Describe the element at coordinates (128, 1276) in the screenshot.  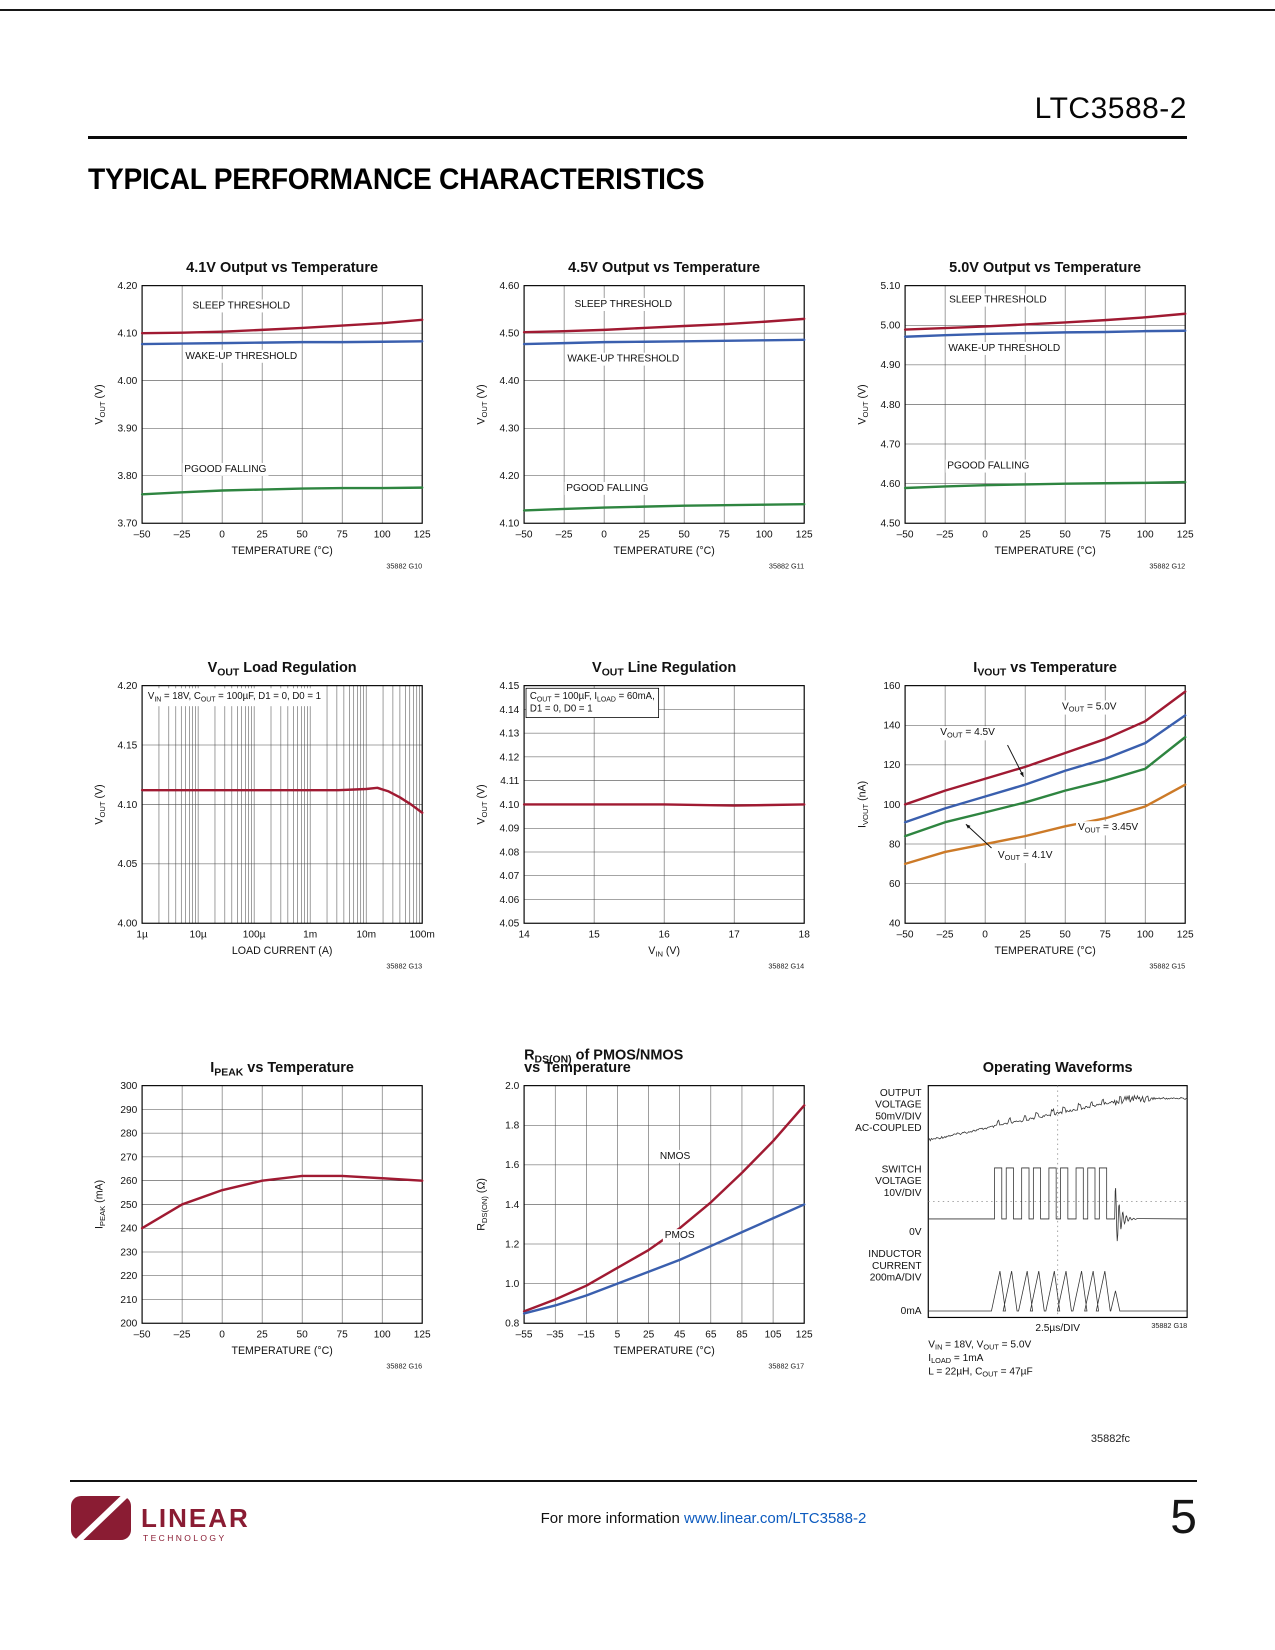
I see `svg-text: 220` at that location.